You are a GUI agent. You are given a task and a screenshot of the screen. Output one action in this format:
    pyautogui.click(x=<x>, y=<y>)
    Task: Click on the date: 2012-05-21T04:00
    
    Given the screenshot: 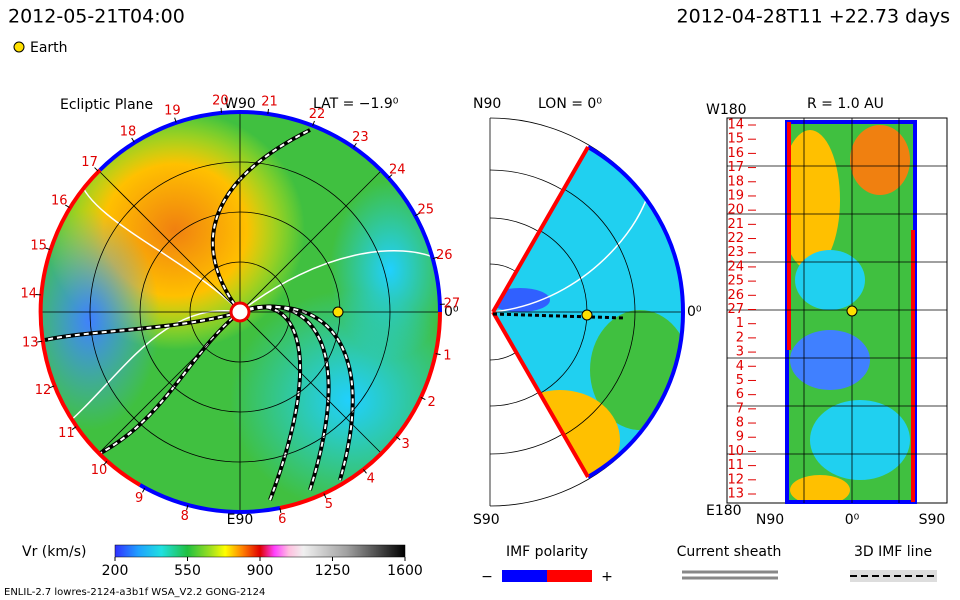 What is the action you would take?
    pyautogui.click(x=96, y=17)
    